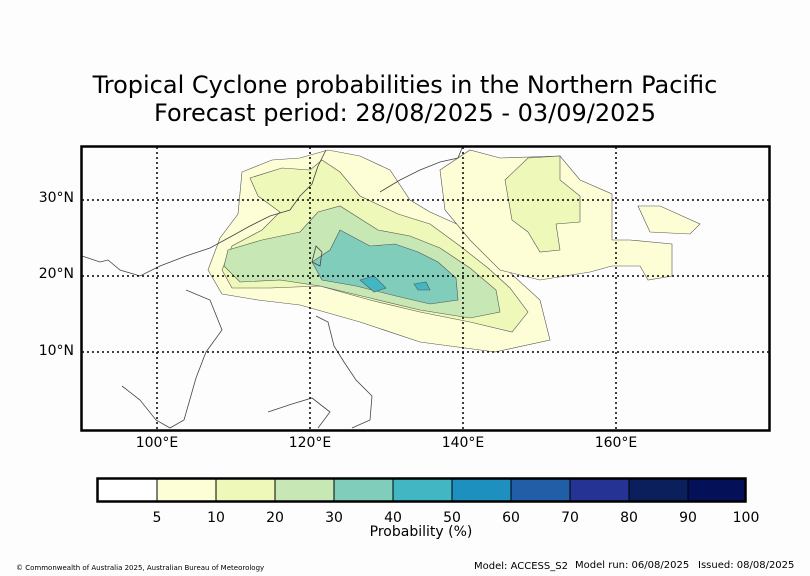 The image size is (810, 576). Describe the element at coordinates (146, 407) in the screenshot. I see `coastline-malay-peninsula` at that location.